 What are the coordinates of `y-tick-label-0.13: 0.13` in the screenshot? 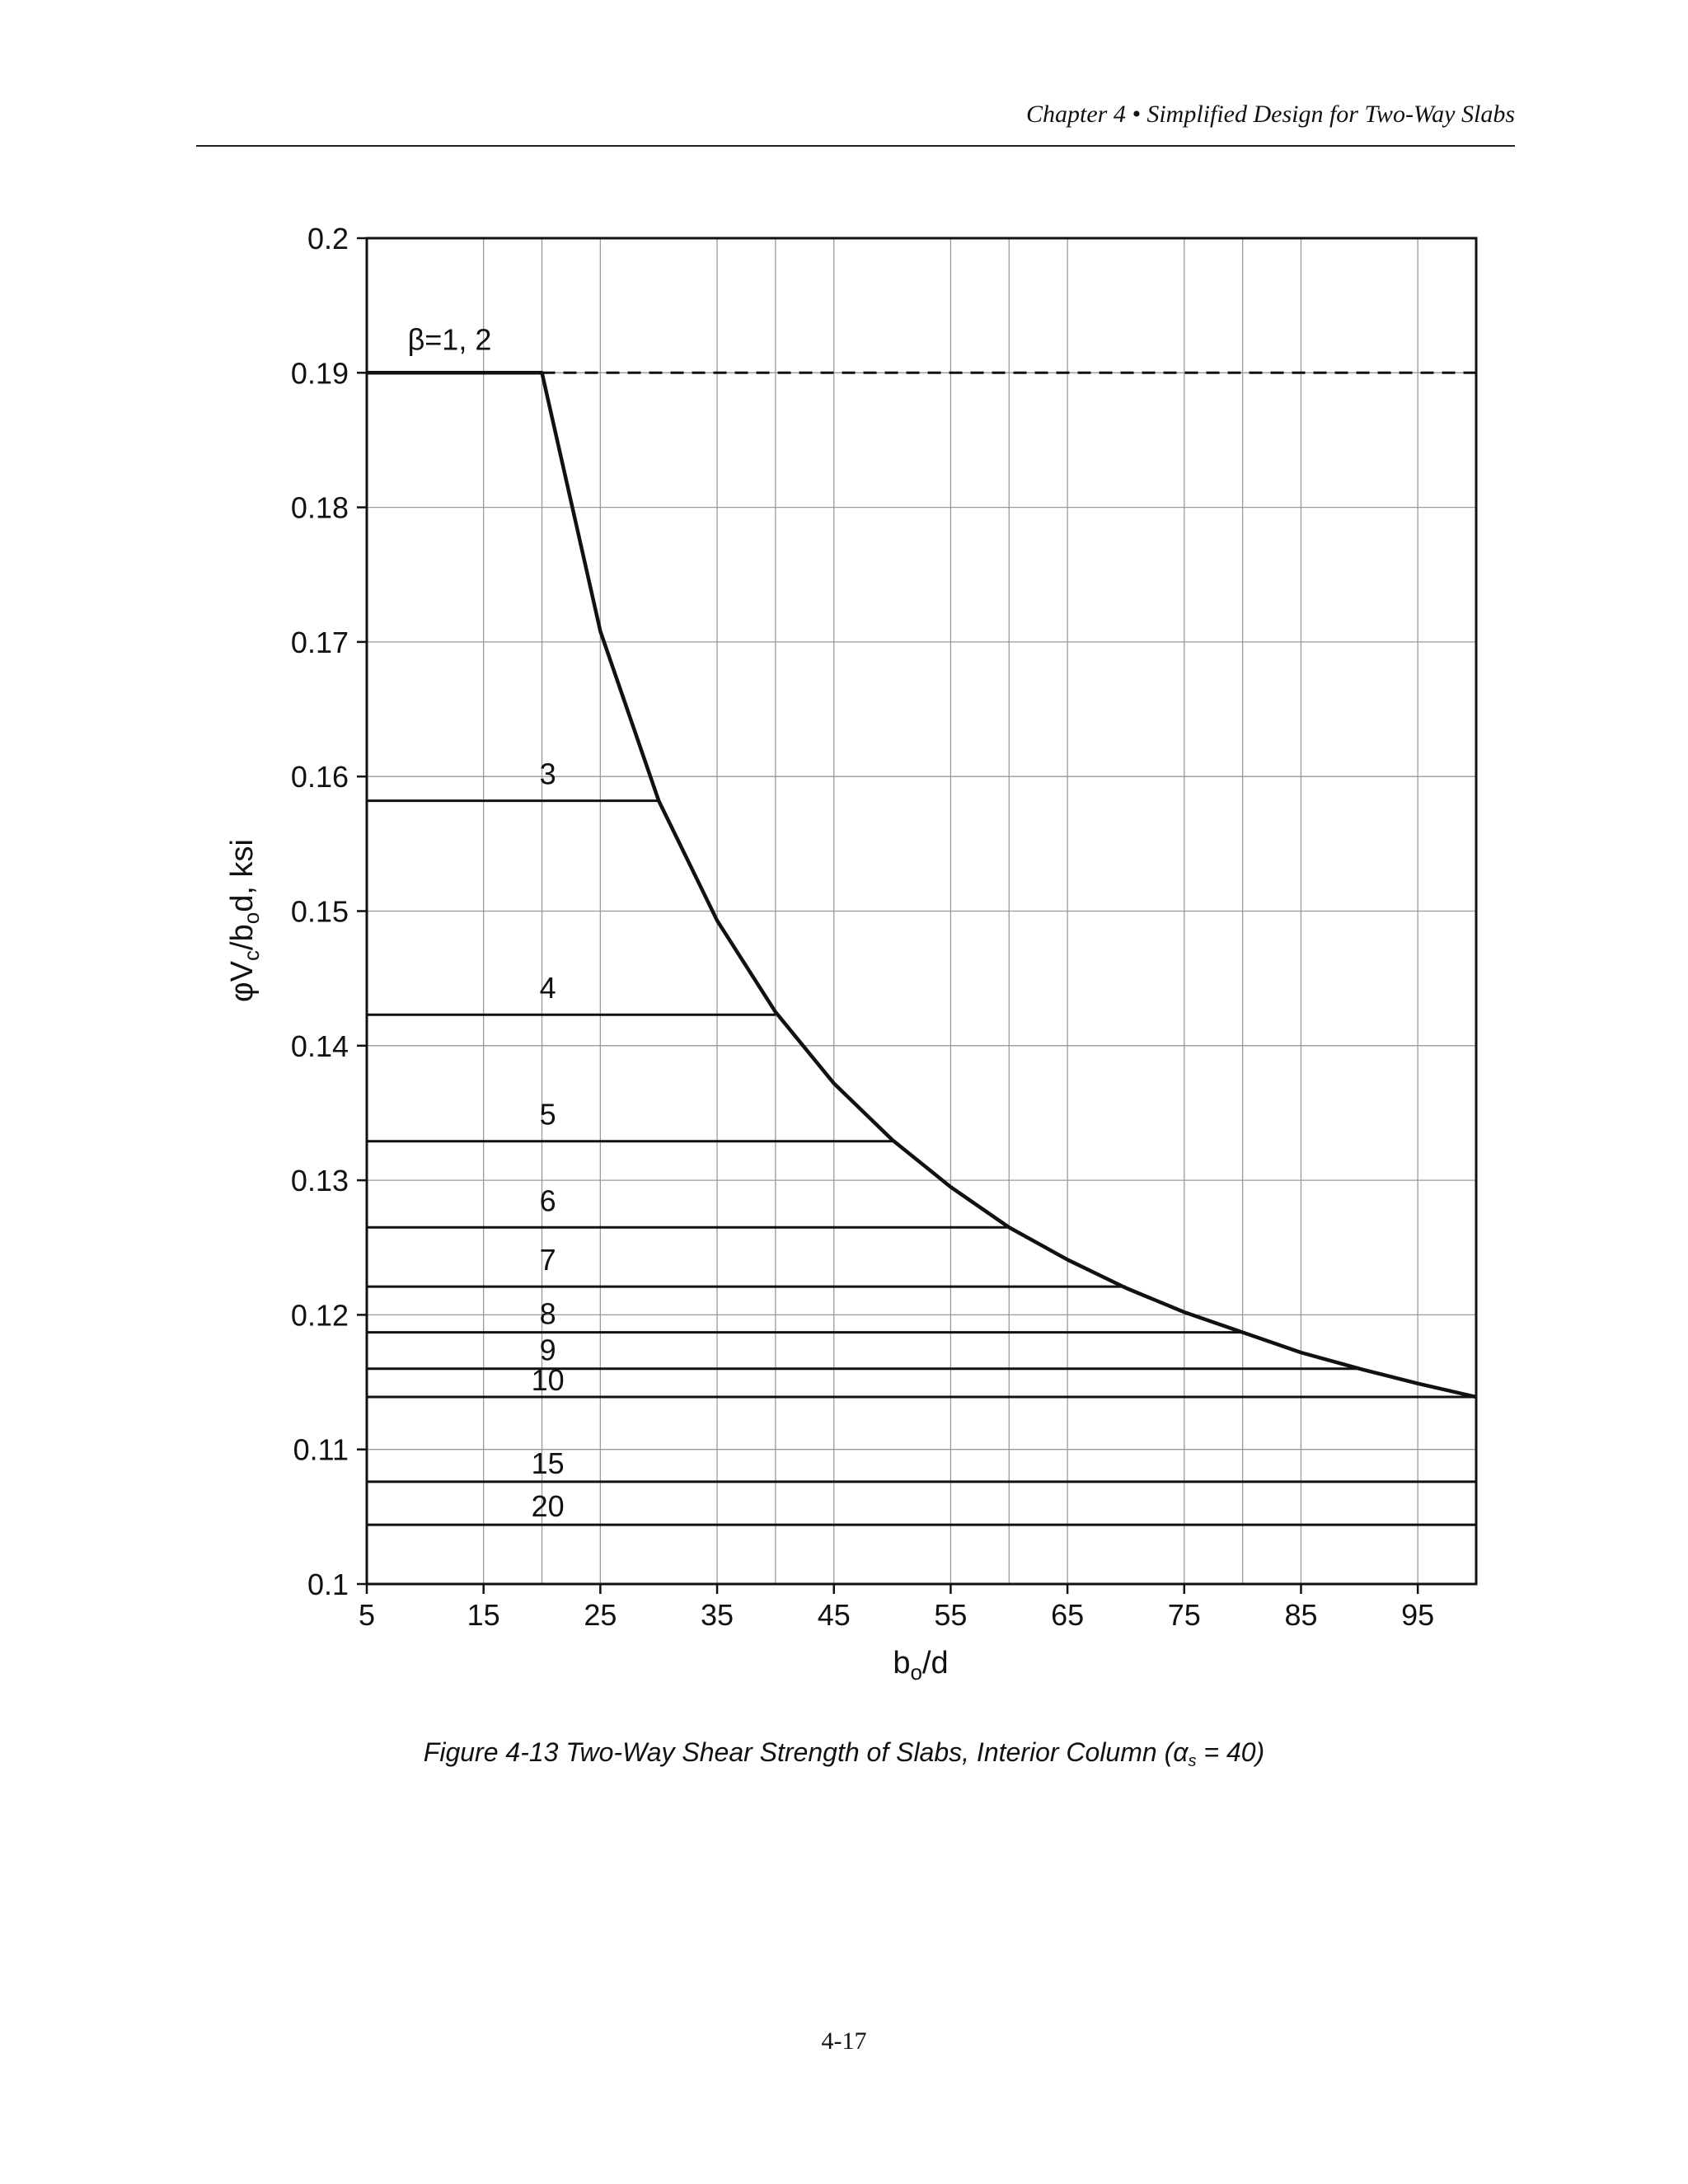 It's located at (320, 1180).